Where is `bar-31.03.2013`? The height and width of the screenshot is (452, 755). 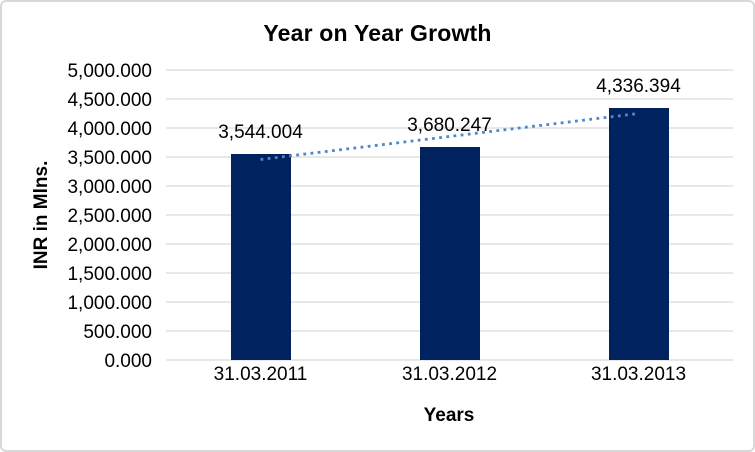 bar-31.03.2013 is located at coordinates (638, 234).